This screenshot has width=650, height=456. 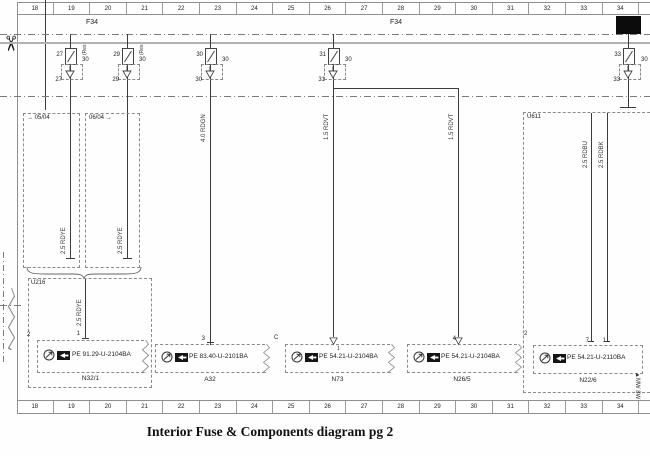 What do you see at coordinates (291, 8) in the screenshot?
I see `ruler-cell: 25` at bounding box center [291, 8].